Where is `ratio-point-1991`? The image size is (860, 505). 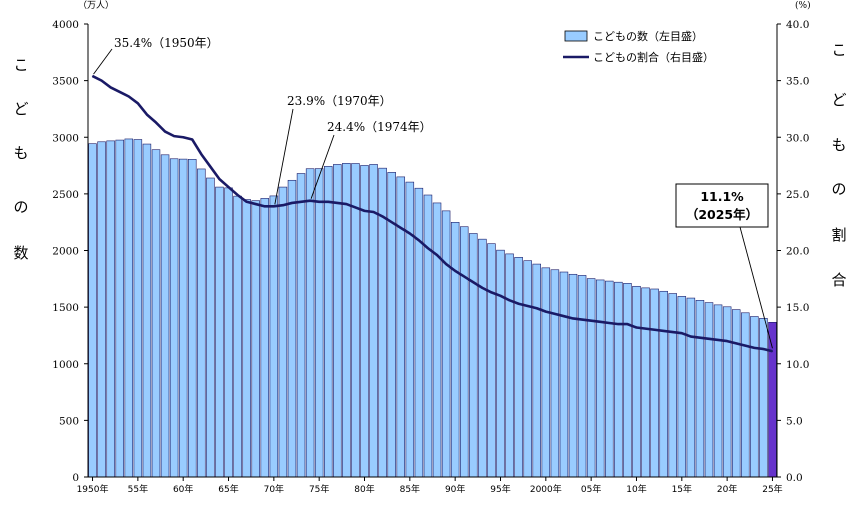
ratio-point-1991 is located at coordinates (464, 276).